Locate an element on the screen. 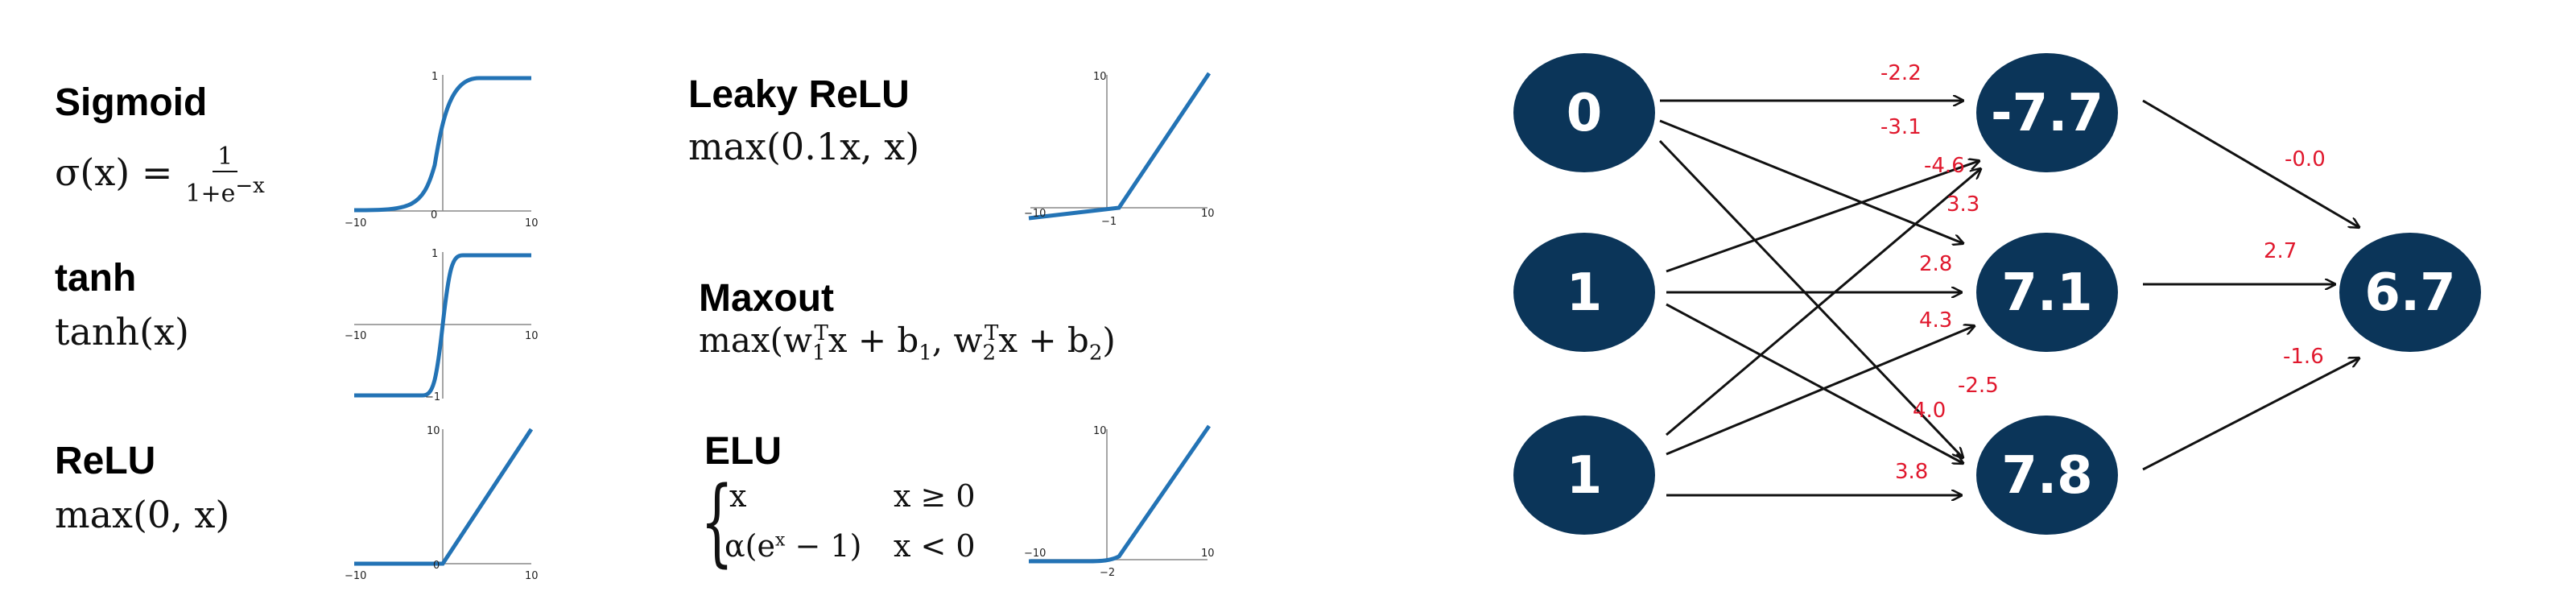 The height and width of the screenshot is (612, 2576). maxout-part4: x + b is located at coordinates (1043, 340).